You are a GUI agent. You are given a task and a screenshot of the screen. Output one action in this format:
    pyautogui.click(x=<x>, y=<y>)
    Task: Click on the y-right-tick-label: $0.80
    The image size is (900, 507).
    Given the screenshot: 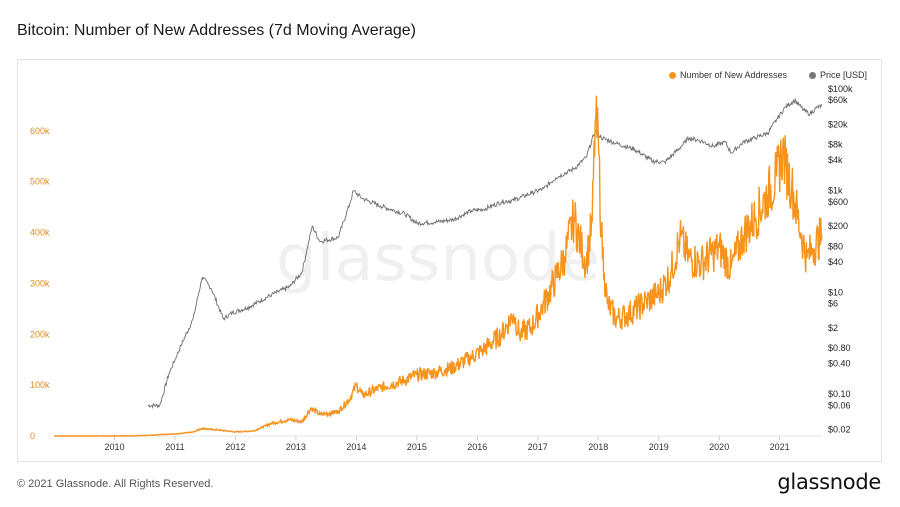 What is the action you would take?
    pyautogui.click(x=839, y=348)
    